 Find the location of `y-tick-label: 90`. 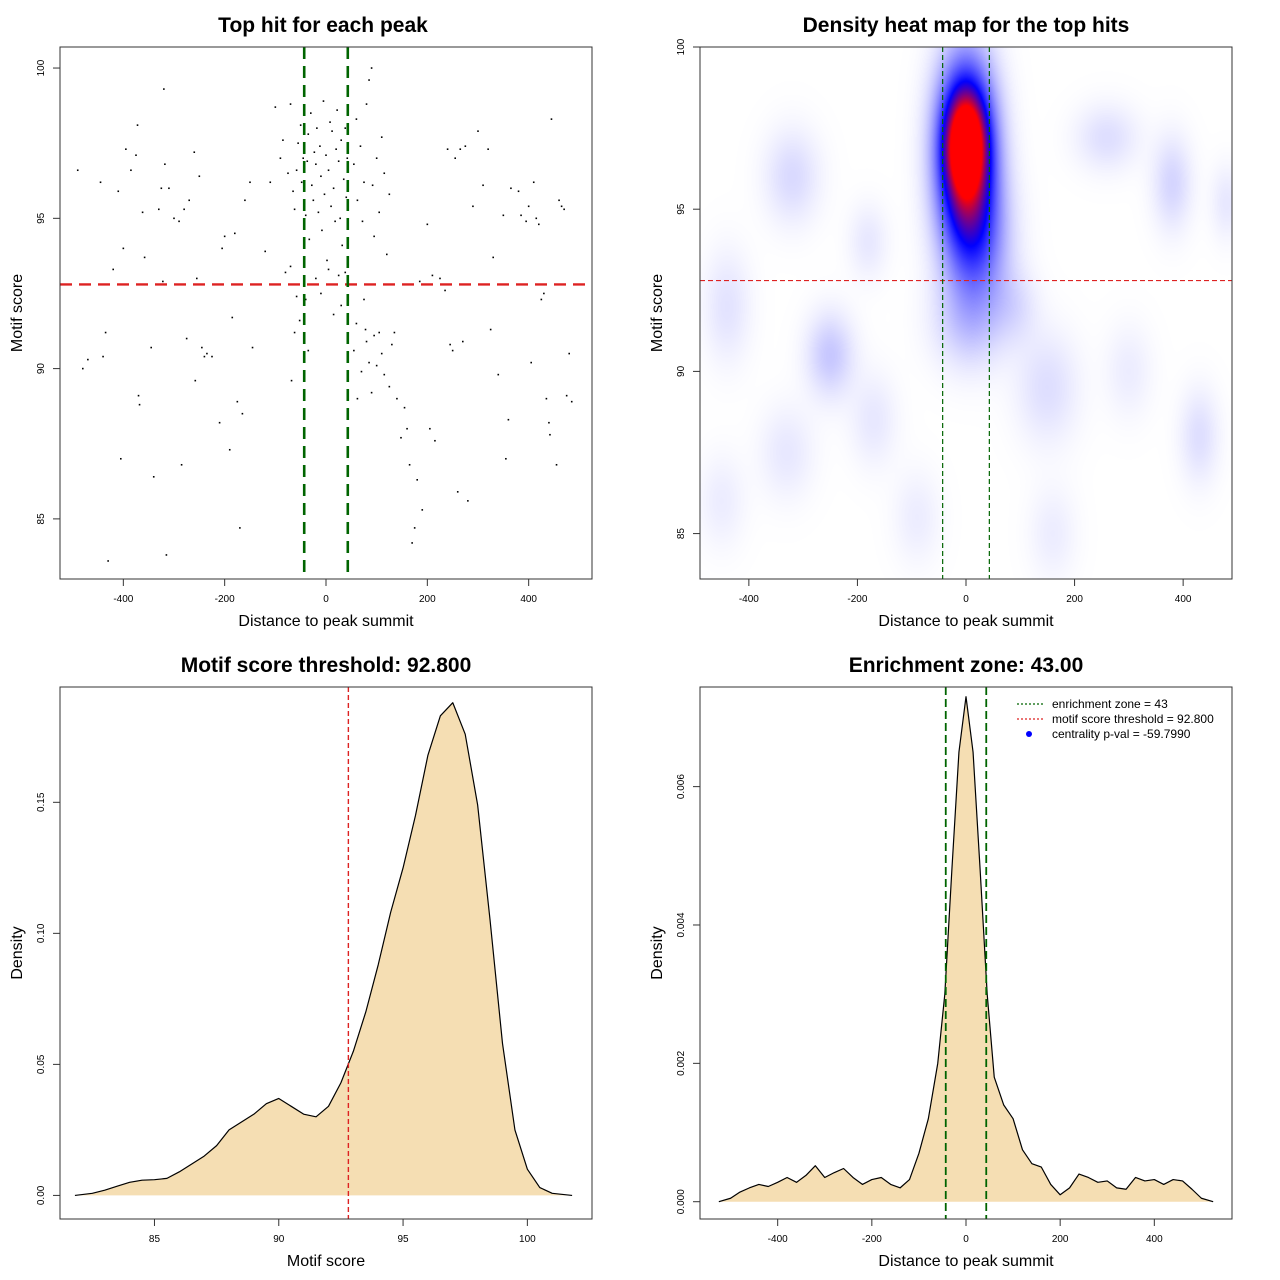

y-tick-label: 90 is located at coordinates (681, 371).